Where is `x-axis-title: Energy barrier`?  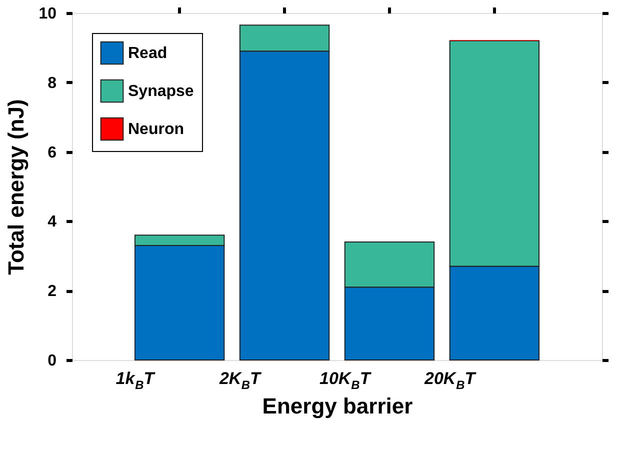
x-axis-title: Energy barrier is located at coordinates (338, 406).